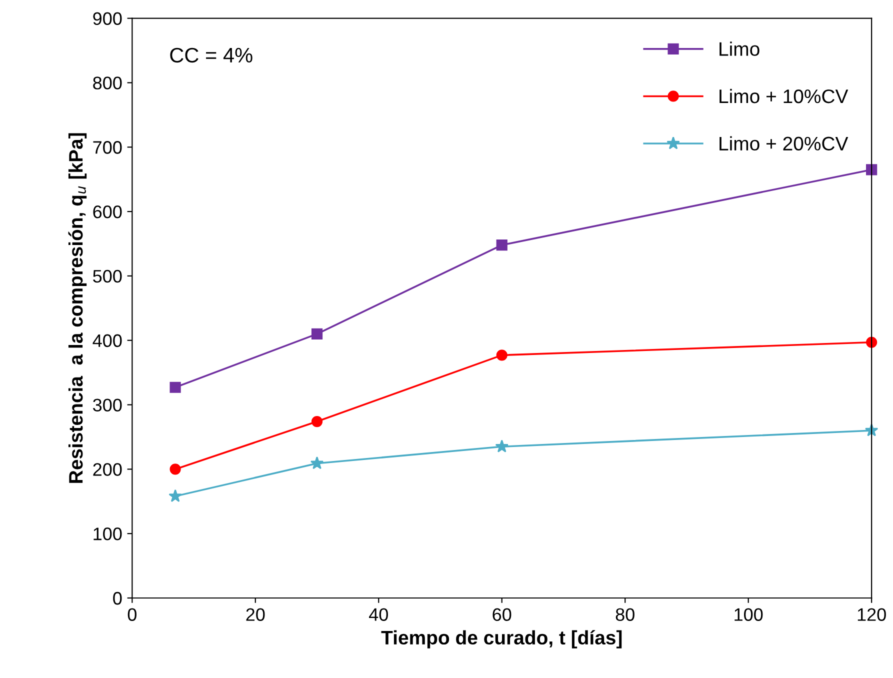  I want to click on x-tick-label: 120, so click(872, 614).